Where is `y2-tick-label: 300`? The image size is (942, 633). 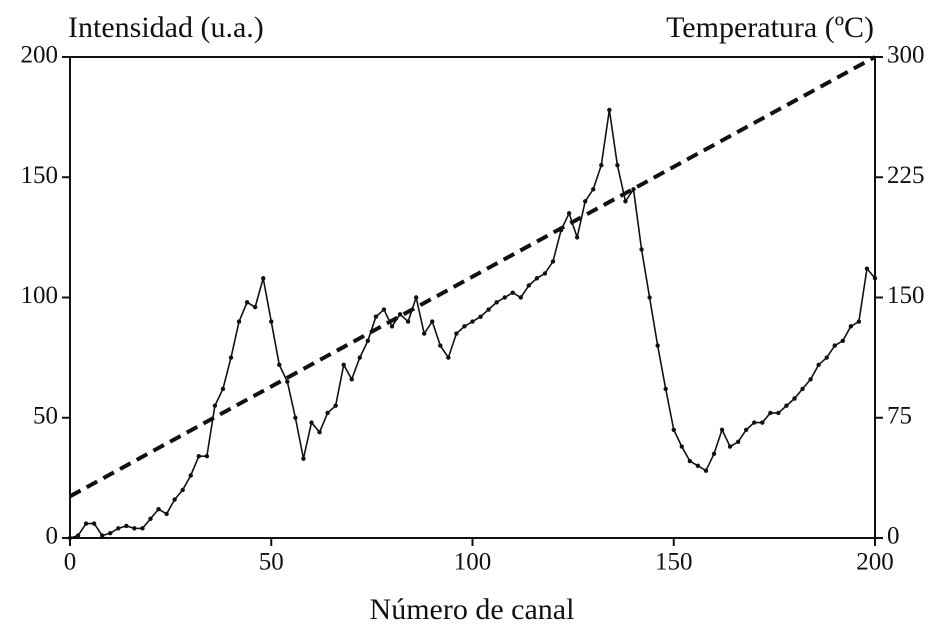 y2-tick-label: 300 is located at coordinates (906, 55).